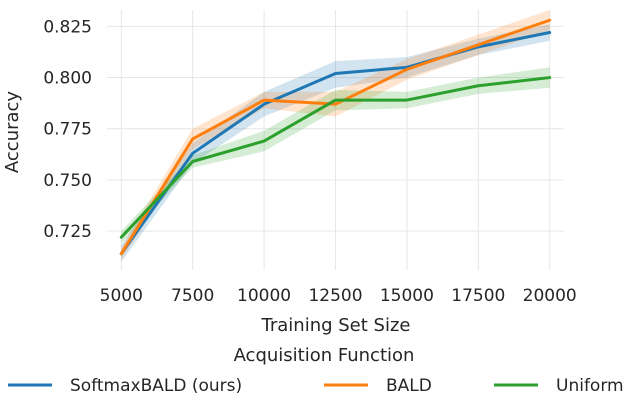 Image resolution: width=640 pixels, height=400 pixels. Describe the element at coordinates (264, 296) in the screenshot. I see `x-tick-label: 10000` at that location.